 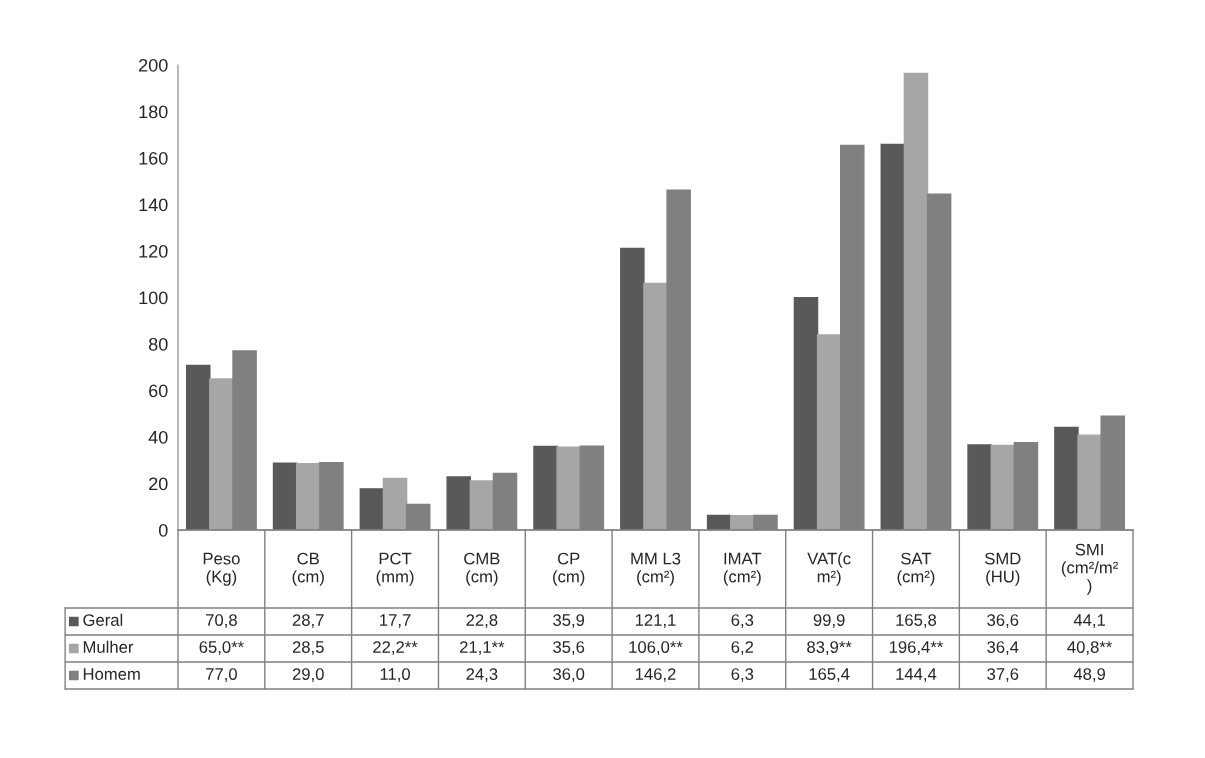 What do you see at coordinates (395, 675) in the screenshot?
I see `data-label: 11,0` at bounding box center [395, 675].